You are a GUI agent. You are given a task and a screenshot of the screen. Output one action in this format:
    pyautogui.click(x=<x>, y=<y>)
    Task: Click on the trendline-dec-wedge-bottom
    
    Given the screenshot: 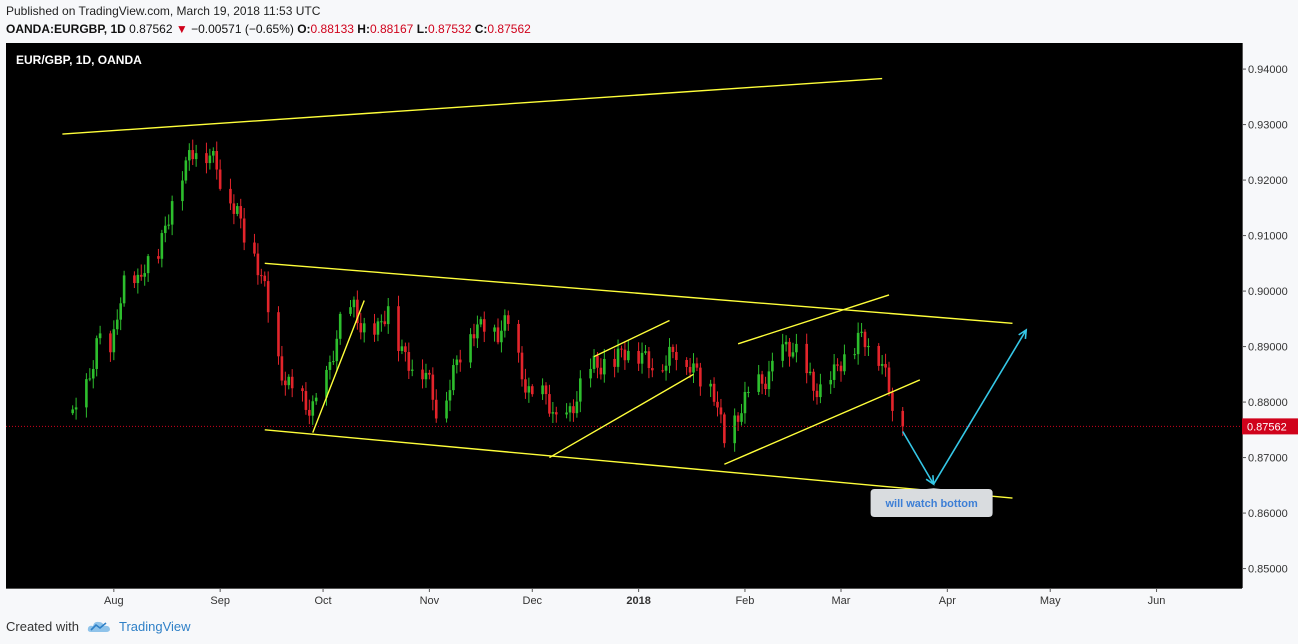 What is the action you would take?
    pyautogui.click(x=621, y=416)
    